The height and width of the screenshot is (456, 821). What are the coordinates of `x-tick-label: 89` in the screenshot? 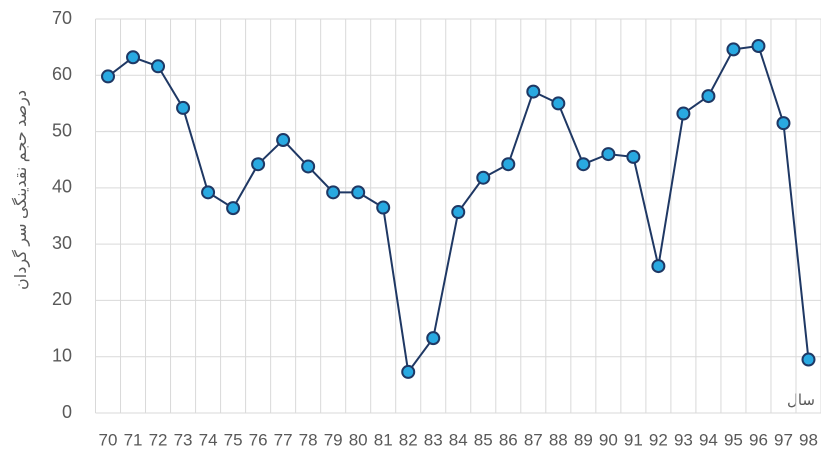 It's located at (583, 439).